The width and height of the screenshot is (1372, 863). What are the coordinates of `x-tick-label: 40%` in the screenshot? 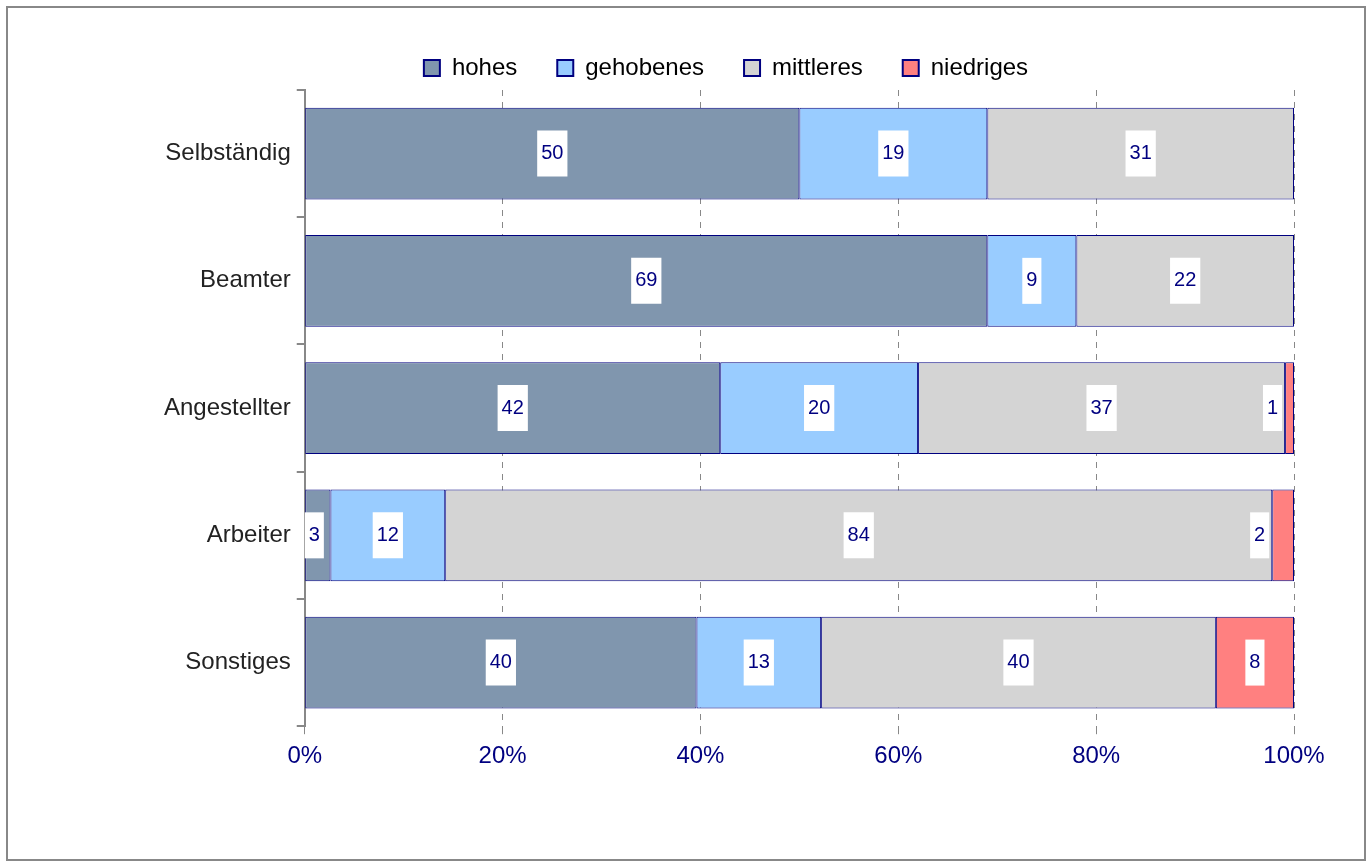 It's located at (700, 755).